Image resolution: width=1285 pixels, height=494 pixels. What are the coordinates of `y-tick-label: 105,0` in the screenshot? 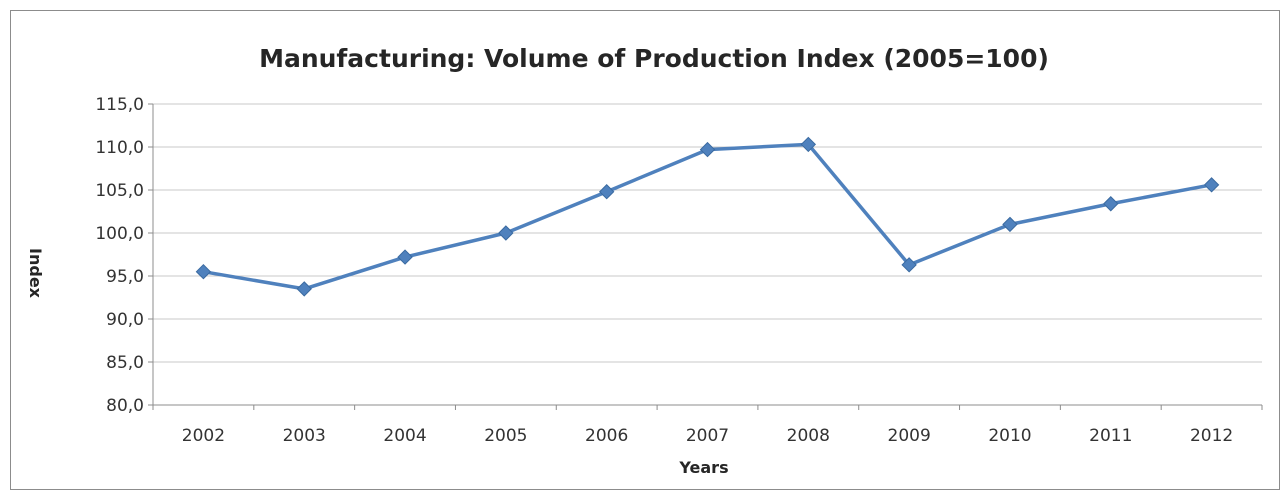 It's located at (119, 191).